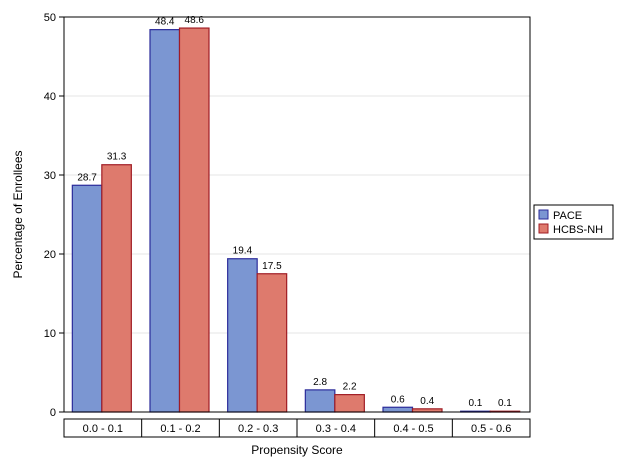 Image resolution: width=626 pixels, height=470 pixels. What do you see at coordinates (567, 216) in the screenshot?
I see `legend-label: PACE` at bounding box center [567, 216].